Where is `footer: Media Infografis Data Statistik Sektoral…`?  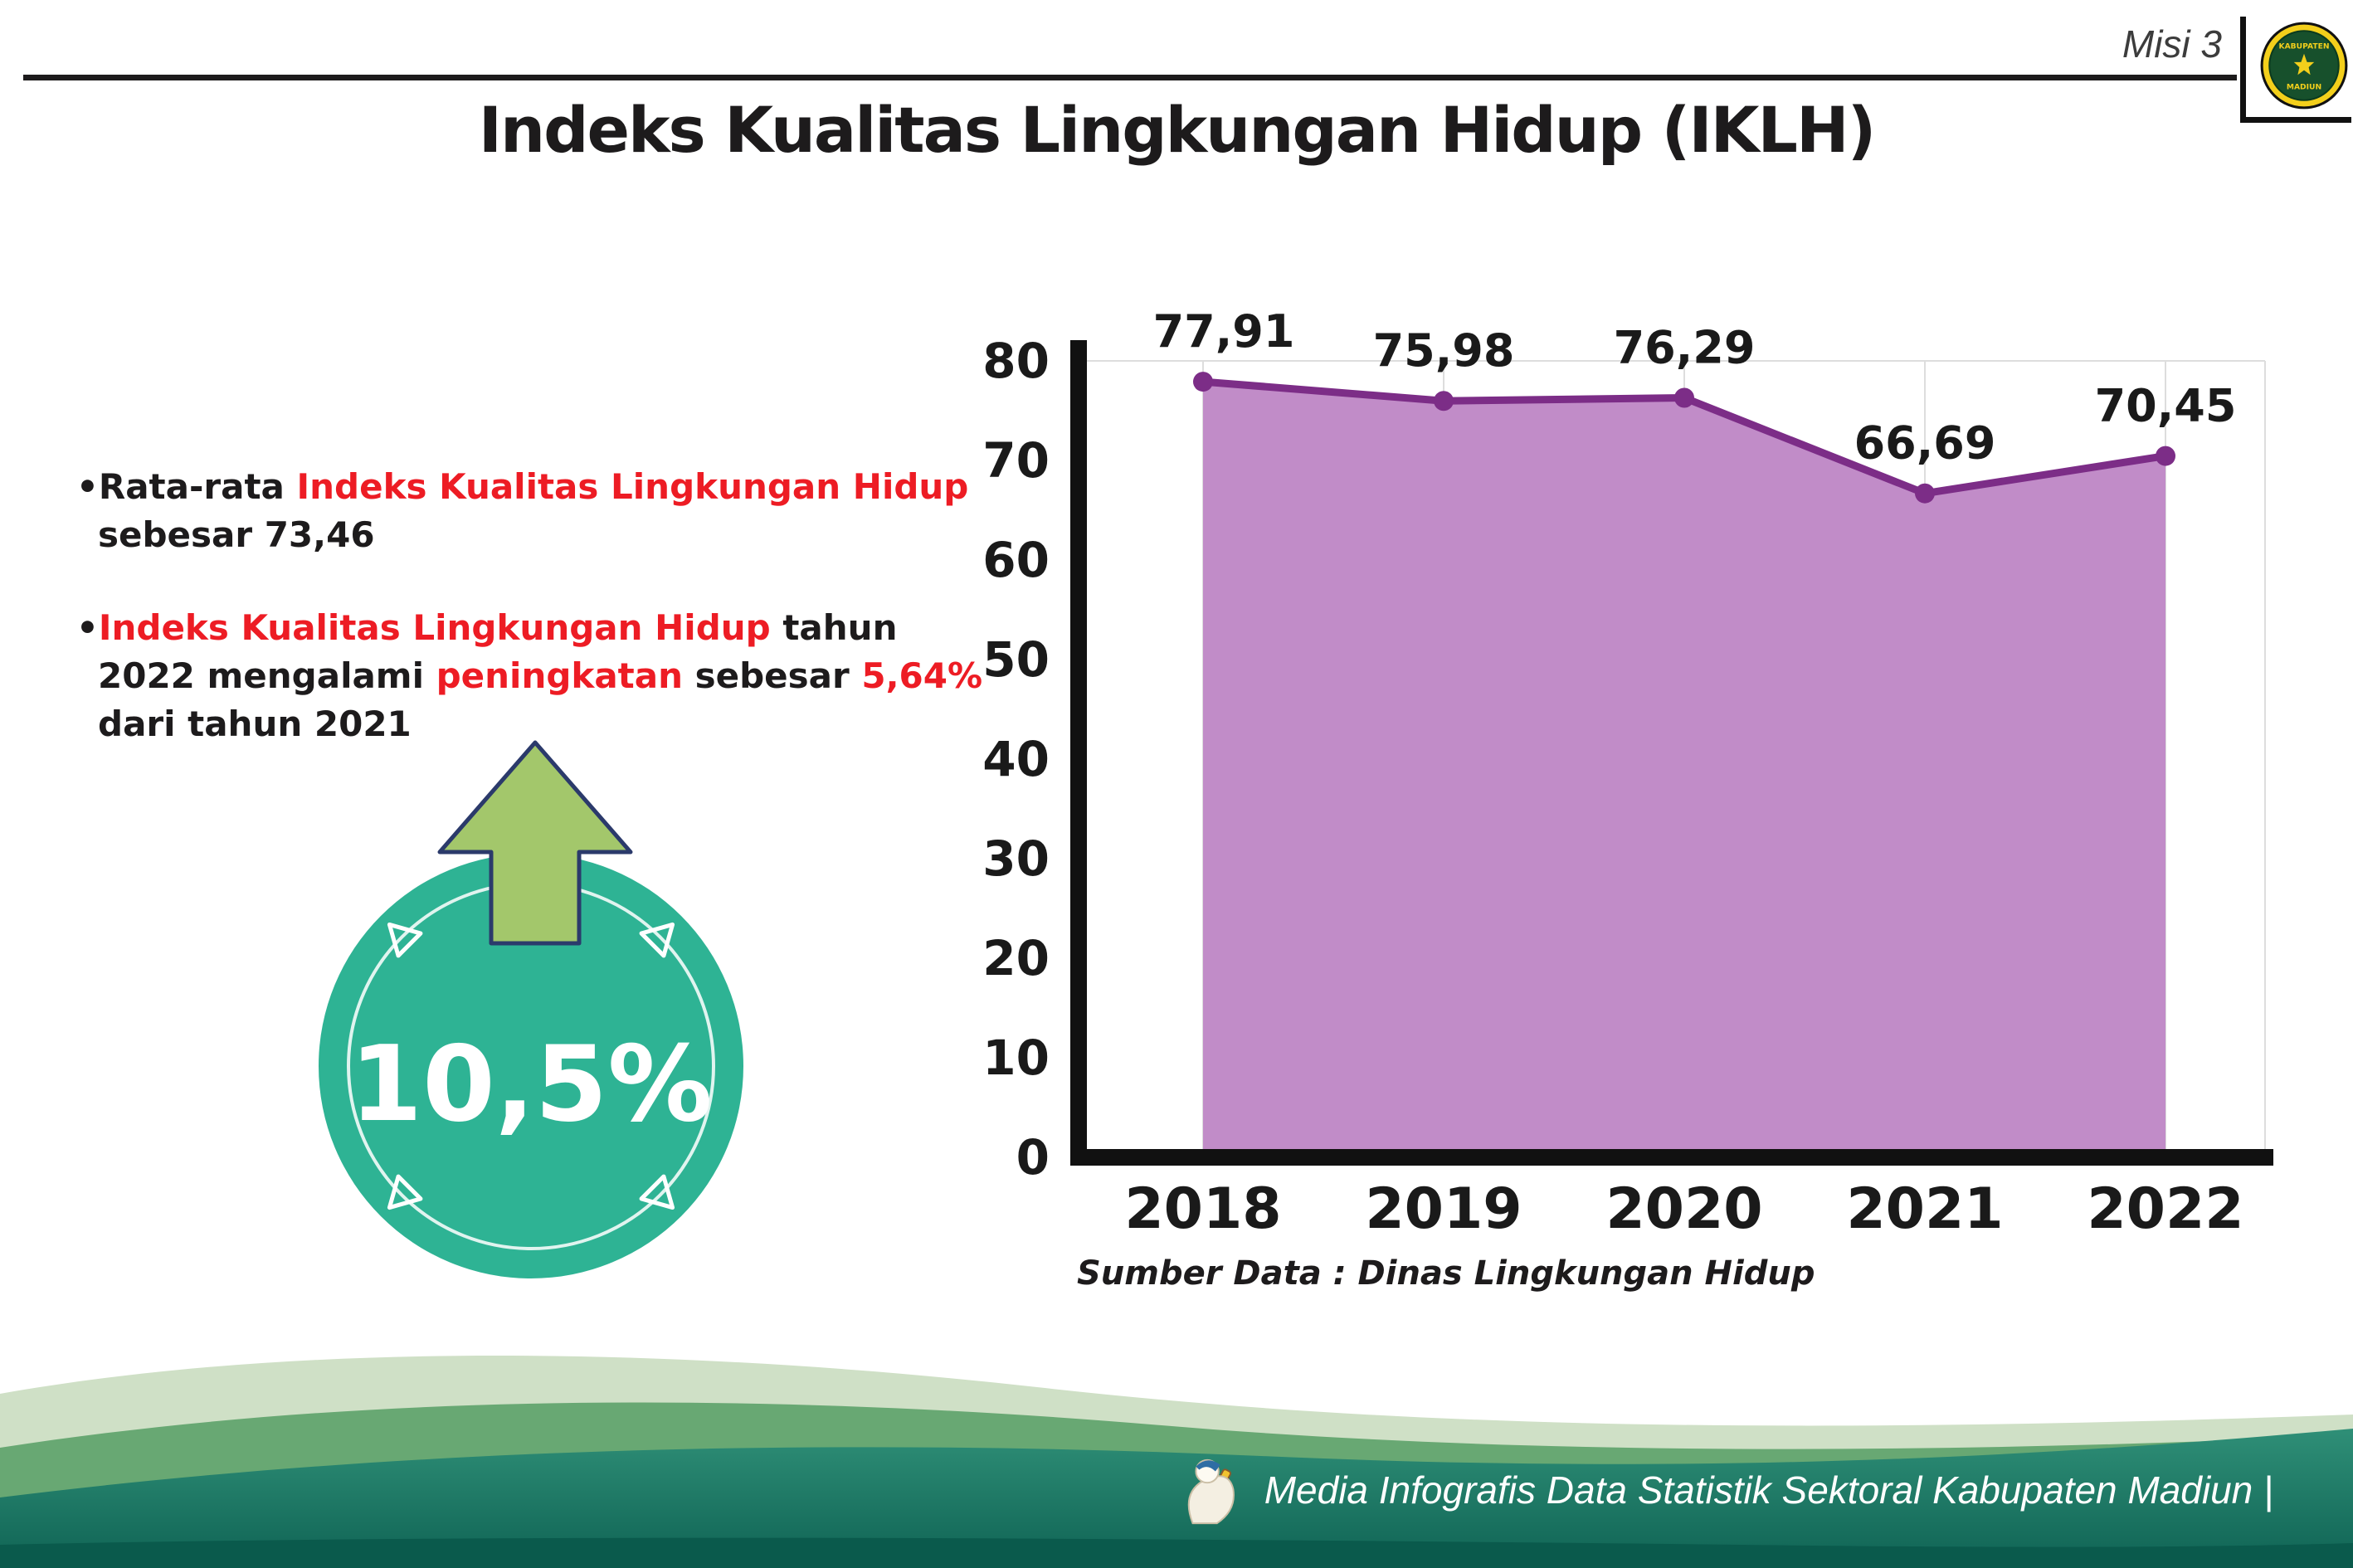 footer: Media Infografis Data Statistik Sektoral… is located at coordinates (1724, 1490).